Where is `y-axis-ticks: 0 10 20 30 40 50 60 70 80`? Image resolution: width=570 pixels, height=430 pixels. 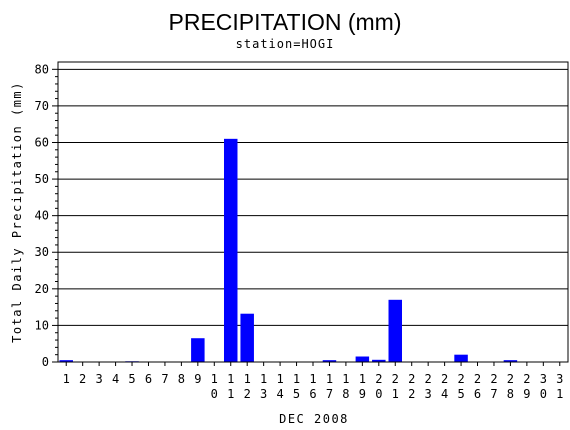
y-axis-ticks: 0 10 20 30 40 50 60 70 80 is located at coordinates (46, 215).